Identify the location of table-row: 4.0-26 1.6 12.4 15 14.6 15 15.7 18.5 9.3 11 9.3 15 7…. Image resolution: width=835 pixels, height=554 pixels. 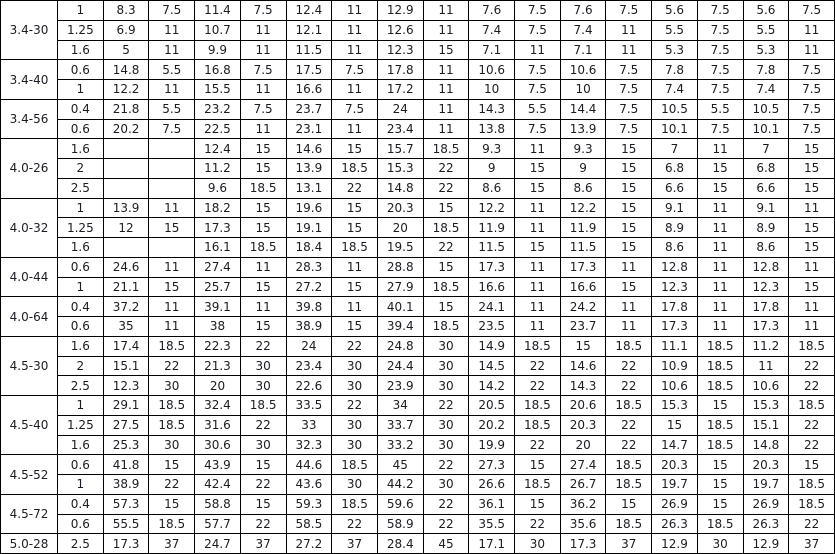
(417, 168).